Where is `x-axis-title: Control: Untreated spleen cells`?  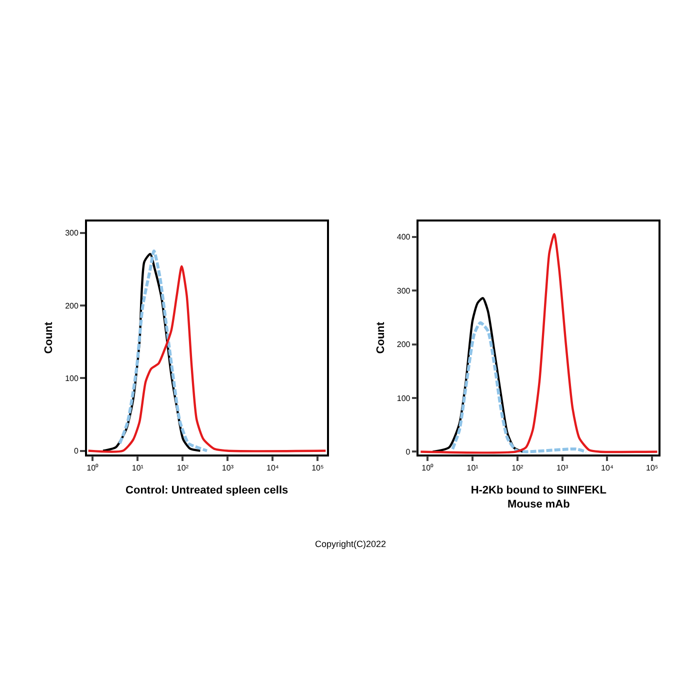
x-axis-title: Control: Untreated spleen cells is located at coordinates (207, 490).